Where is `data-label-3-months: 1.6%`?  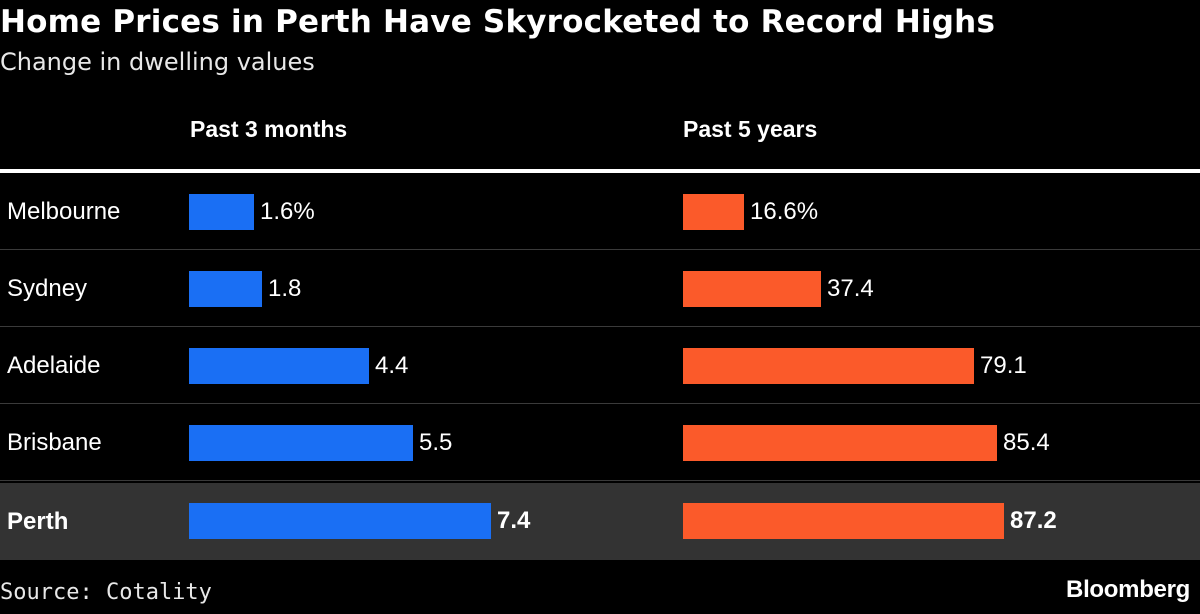
data-label-3-months: 1.6% is located at coordinates (287, 211).